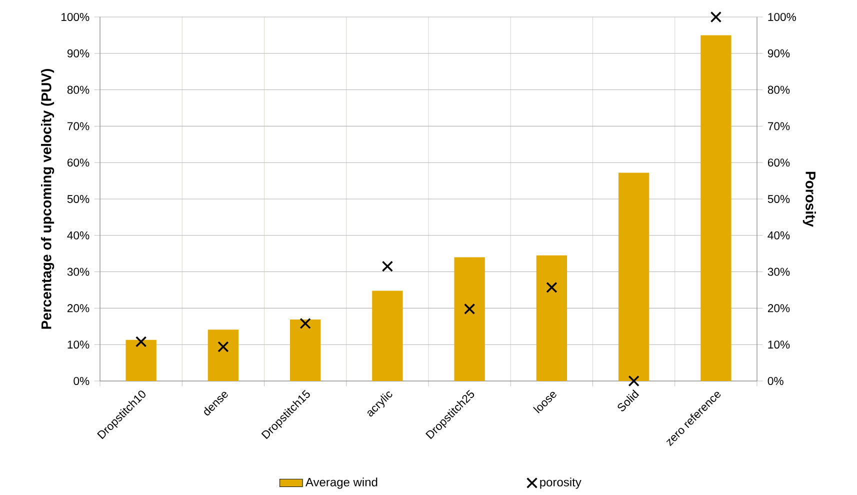  Describe the element at coordinates (79, 126) in the screenshot. I see `y-tick-label: 70%` at that location.